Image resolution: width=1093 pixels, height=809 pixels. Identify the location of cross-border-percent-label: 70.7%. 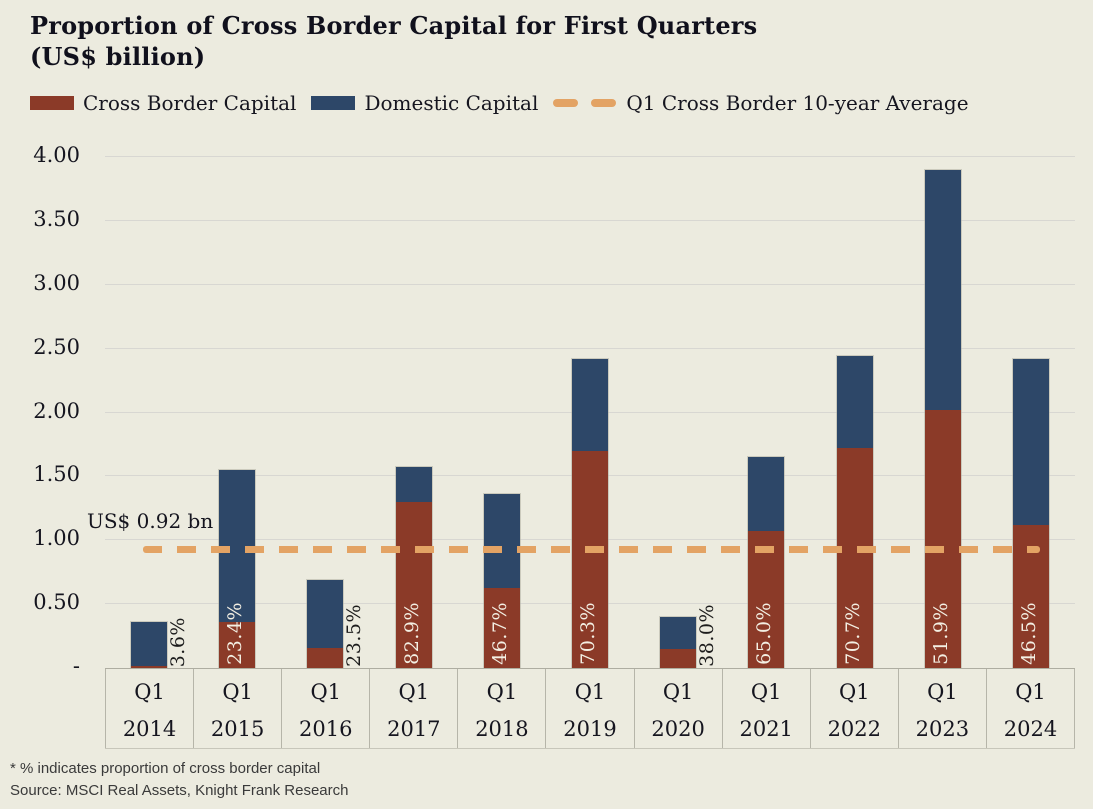
(852, 633).